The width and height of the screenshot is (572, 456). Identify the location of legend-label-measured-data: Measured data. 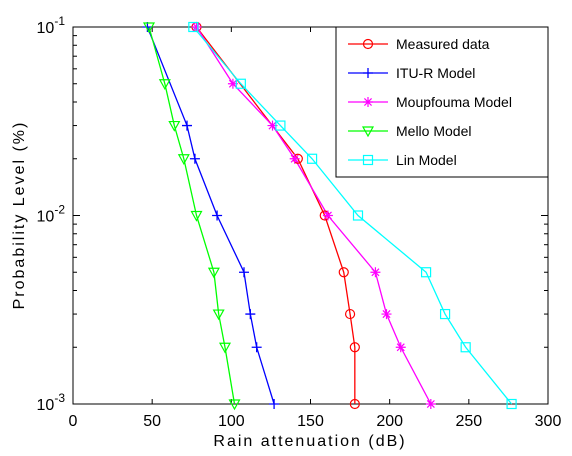
(443, 44).